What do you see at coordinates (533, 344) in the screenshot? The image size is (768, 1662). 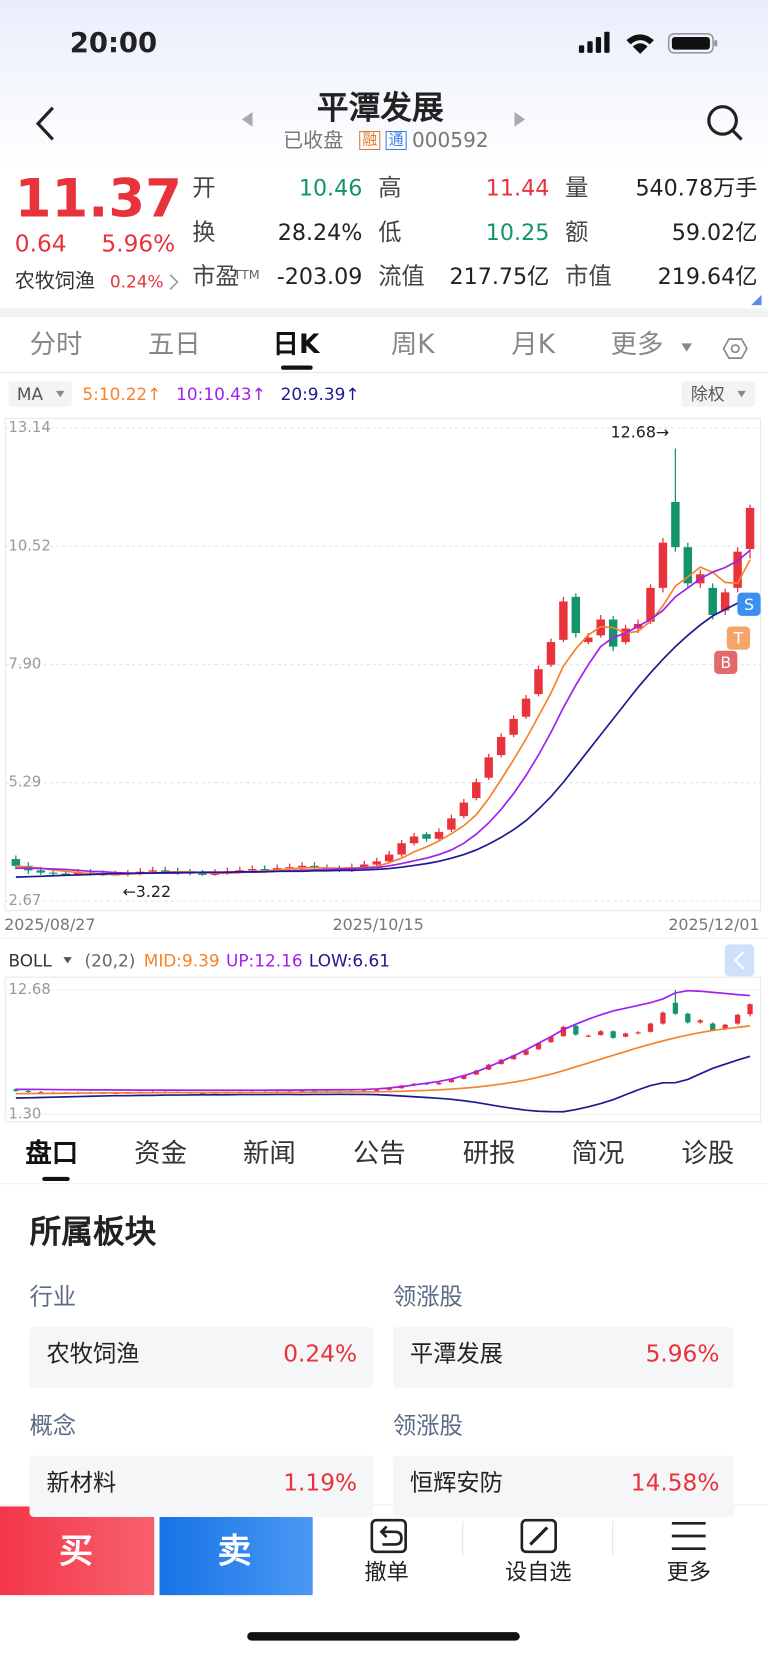 I see `period-tab: 月K` at bounding box center [533, 344].